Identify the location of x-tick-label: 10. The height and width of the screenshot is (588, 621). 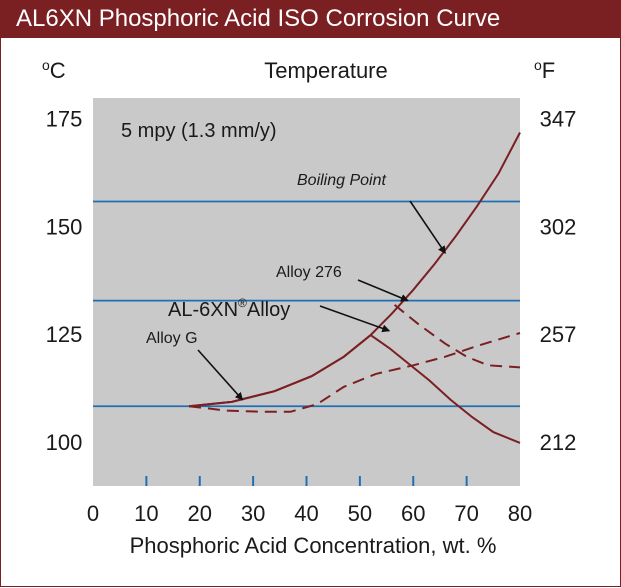
(146, 513).